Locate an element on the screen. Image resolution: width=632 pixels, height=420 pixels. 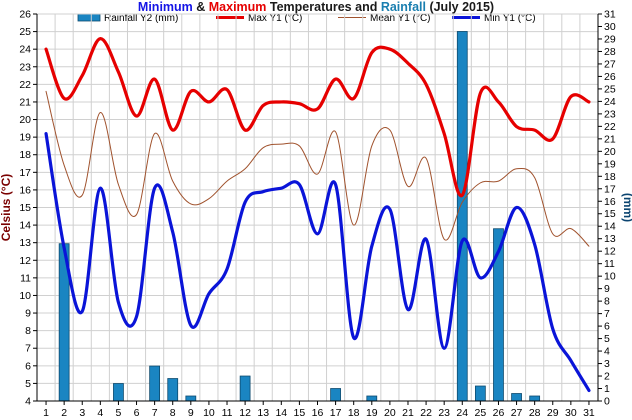
y2-tick-label: 23 is located at coordinates (610, 114).